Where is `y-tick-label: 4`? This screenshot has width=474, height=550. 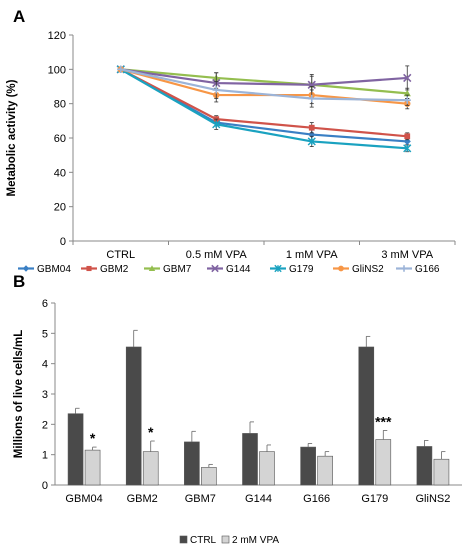
y-tick-label: 4 is located at coordinates (45, 365).